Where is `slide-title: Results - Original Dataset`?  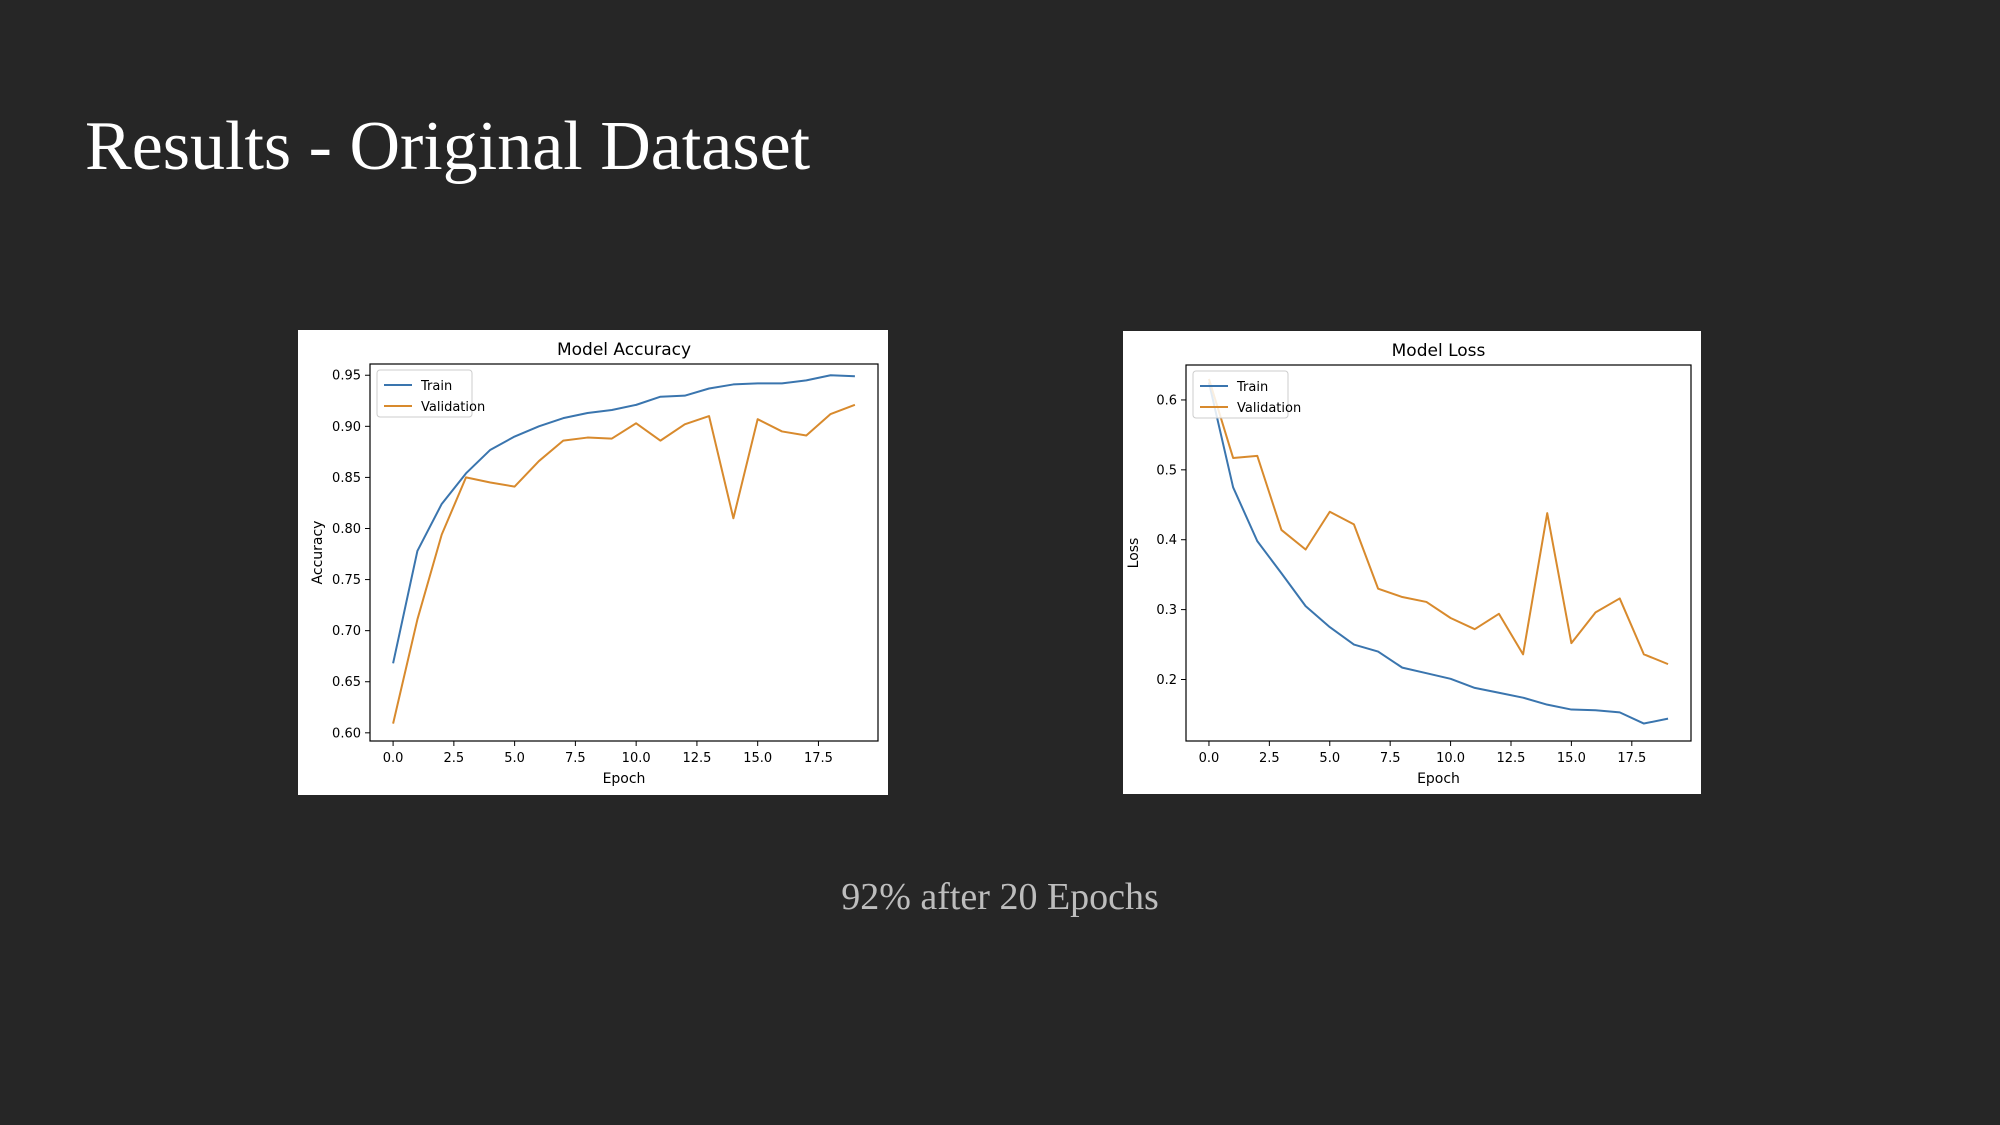
slide-title: Results - Original Dataset is located at coordinates (448, 146).